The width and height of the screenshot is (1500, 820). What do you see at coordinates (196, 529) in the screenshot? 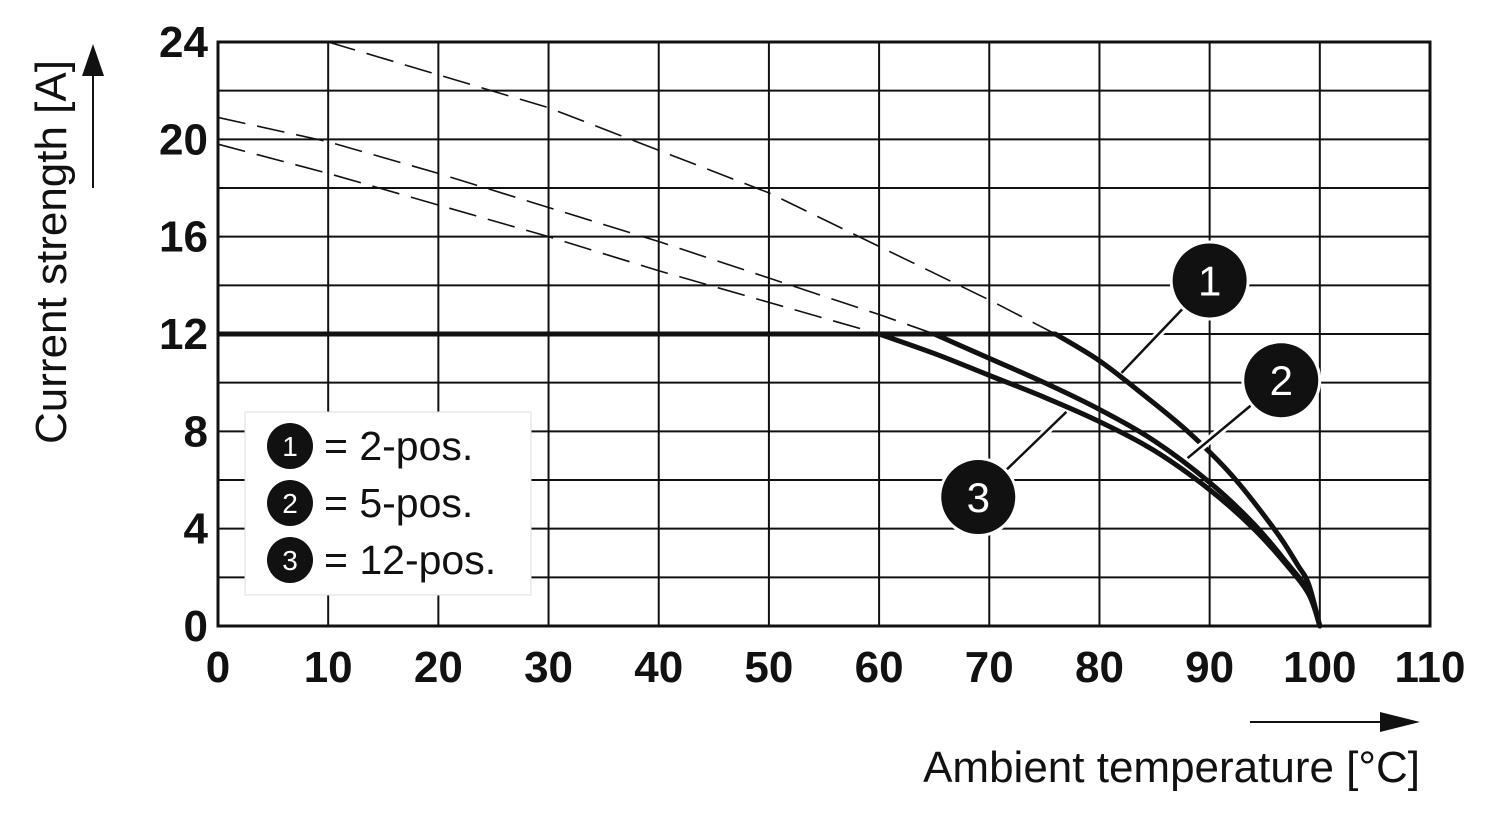
I see `y-tick-label: 4` at bounding box center [196, 529].